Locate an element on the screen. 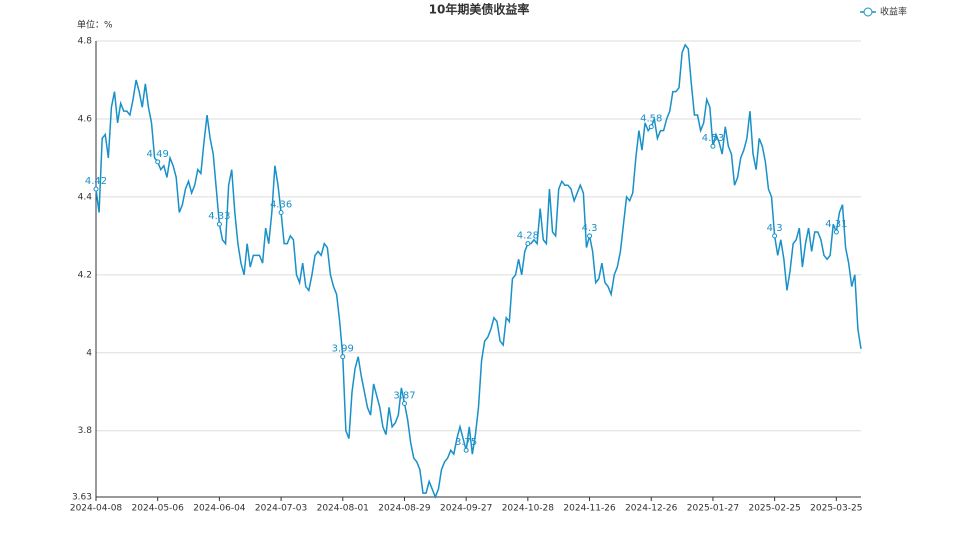 This screenshot has width=958, height=539. y-tick-label: 3.63 is located at coordinates (82, 498).